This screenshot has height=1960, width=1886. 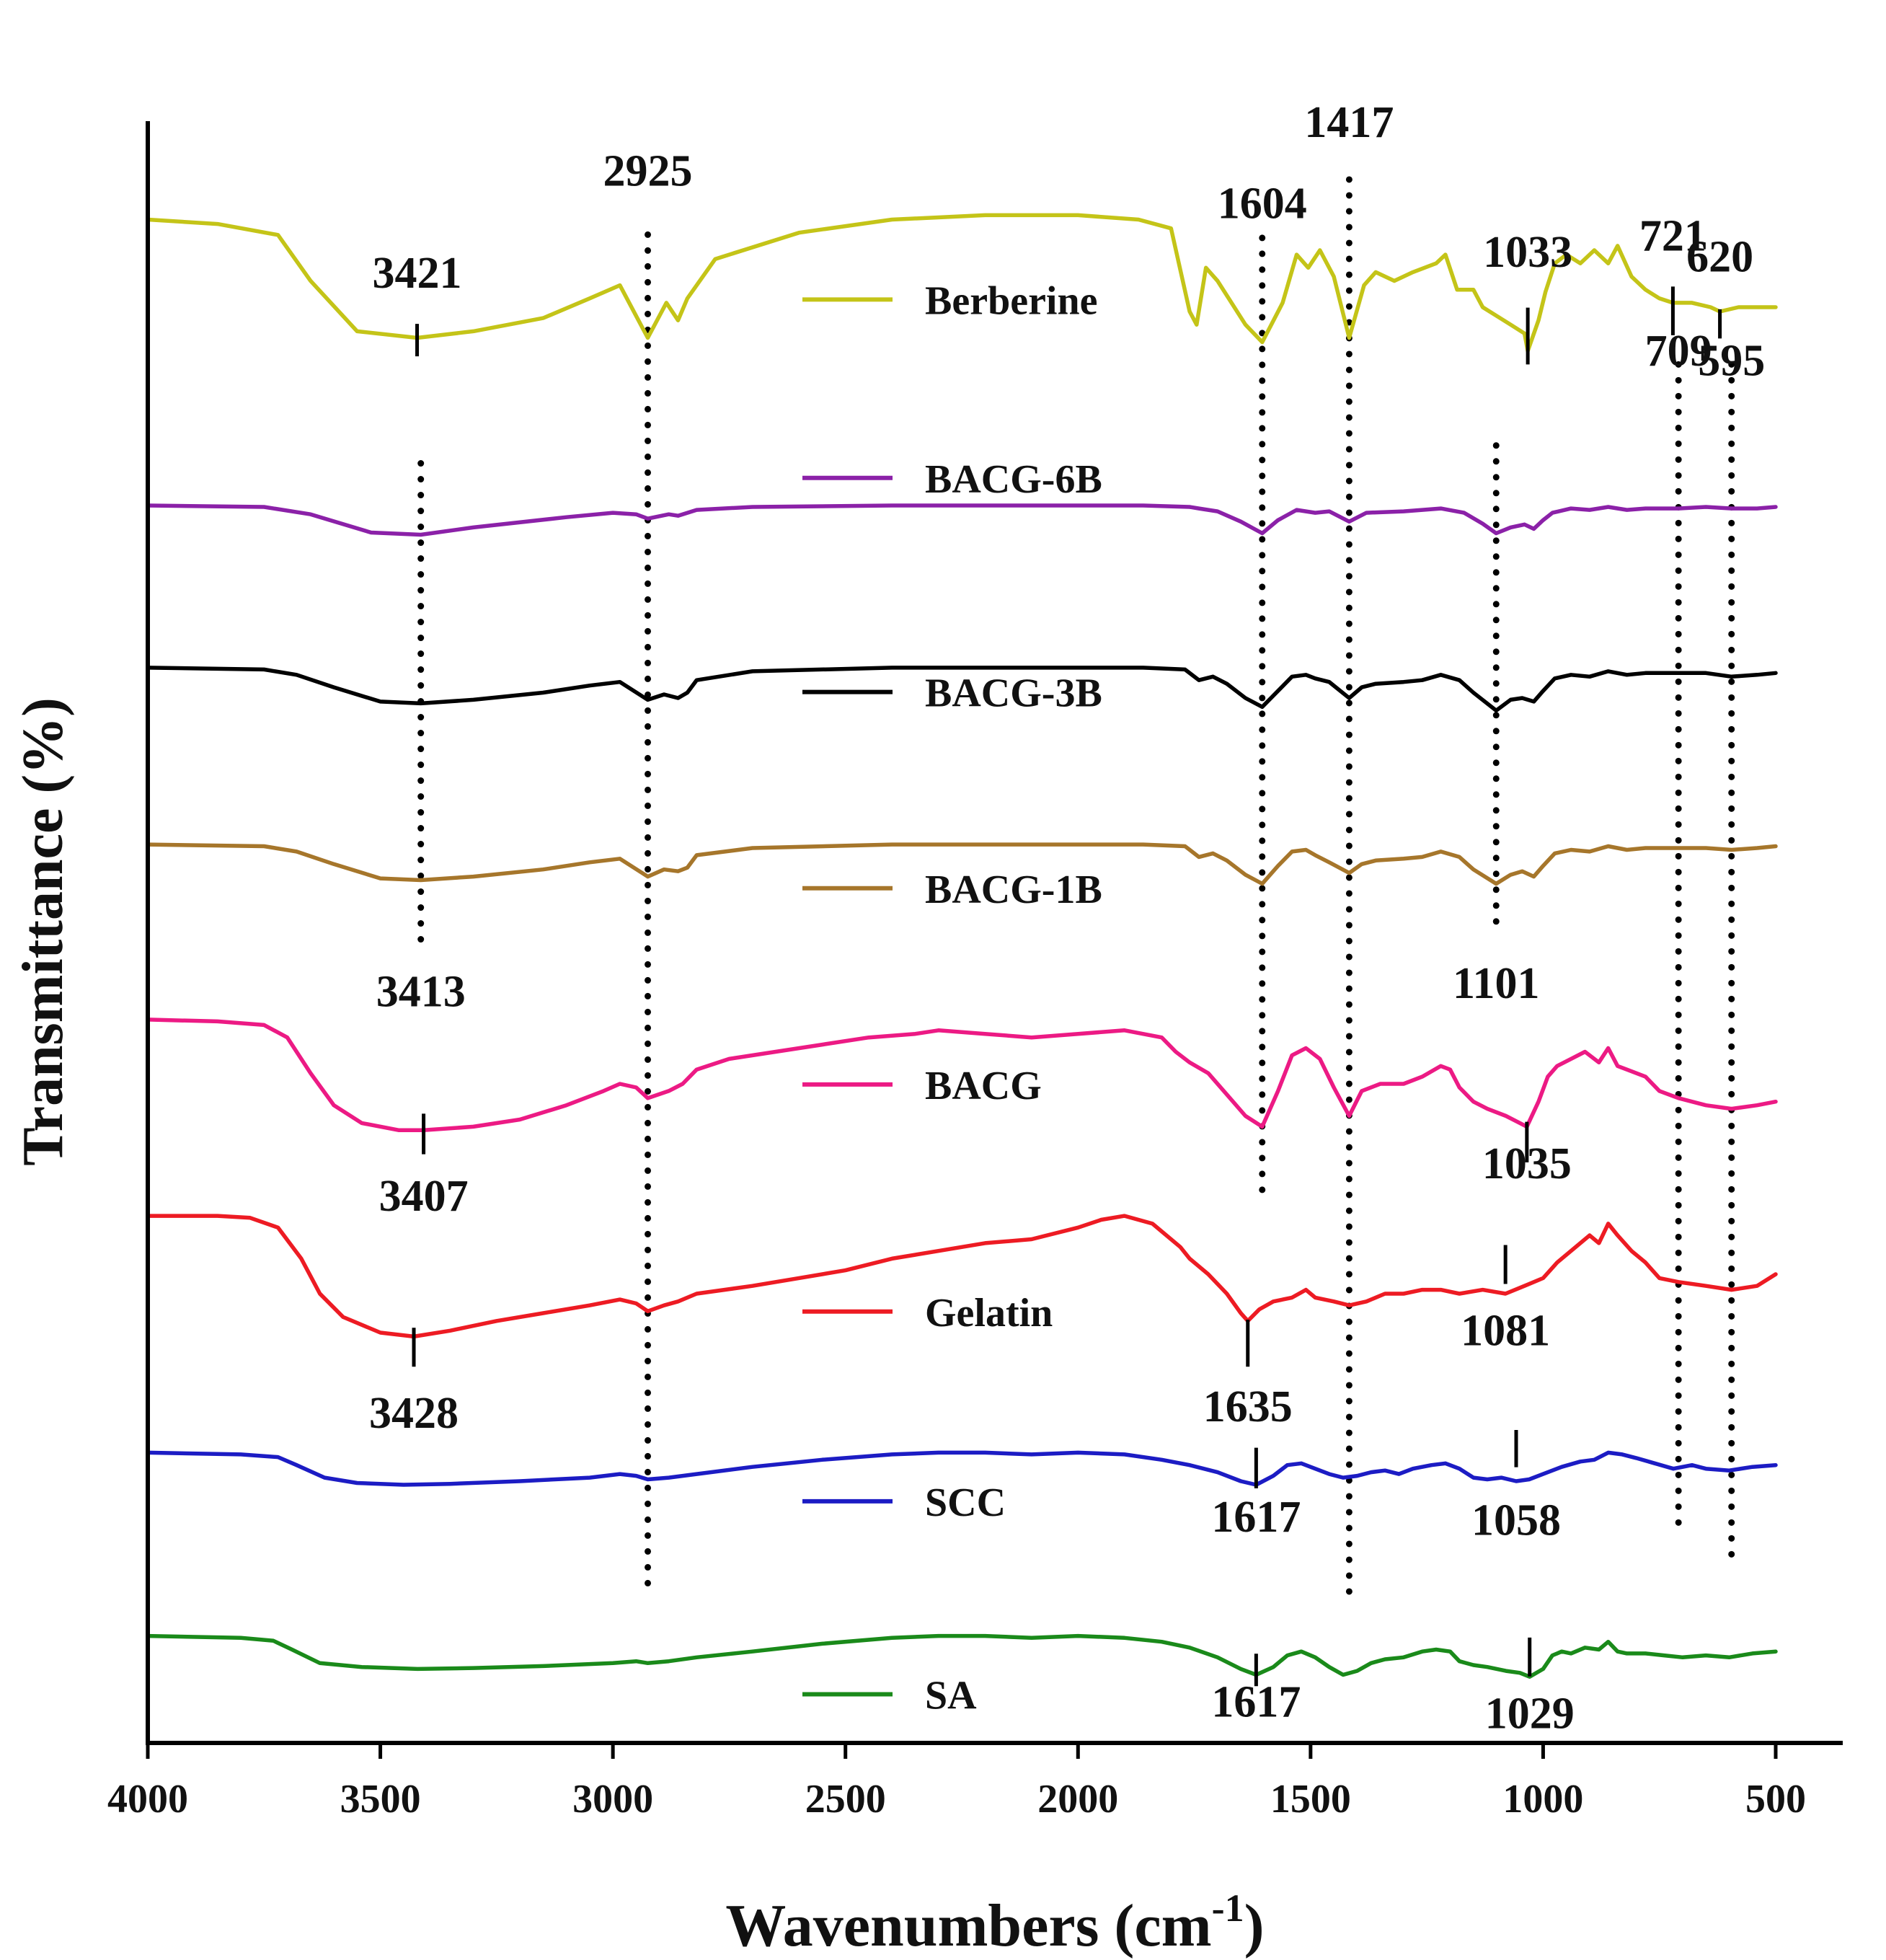 What do you see at coordinates (1672, 235) in the screenshot?
I see `peak-label-721: 721` at bounding box center [1672, 235].